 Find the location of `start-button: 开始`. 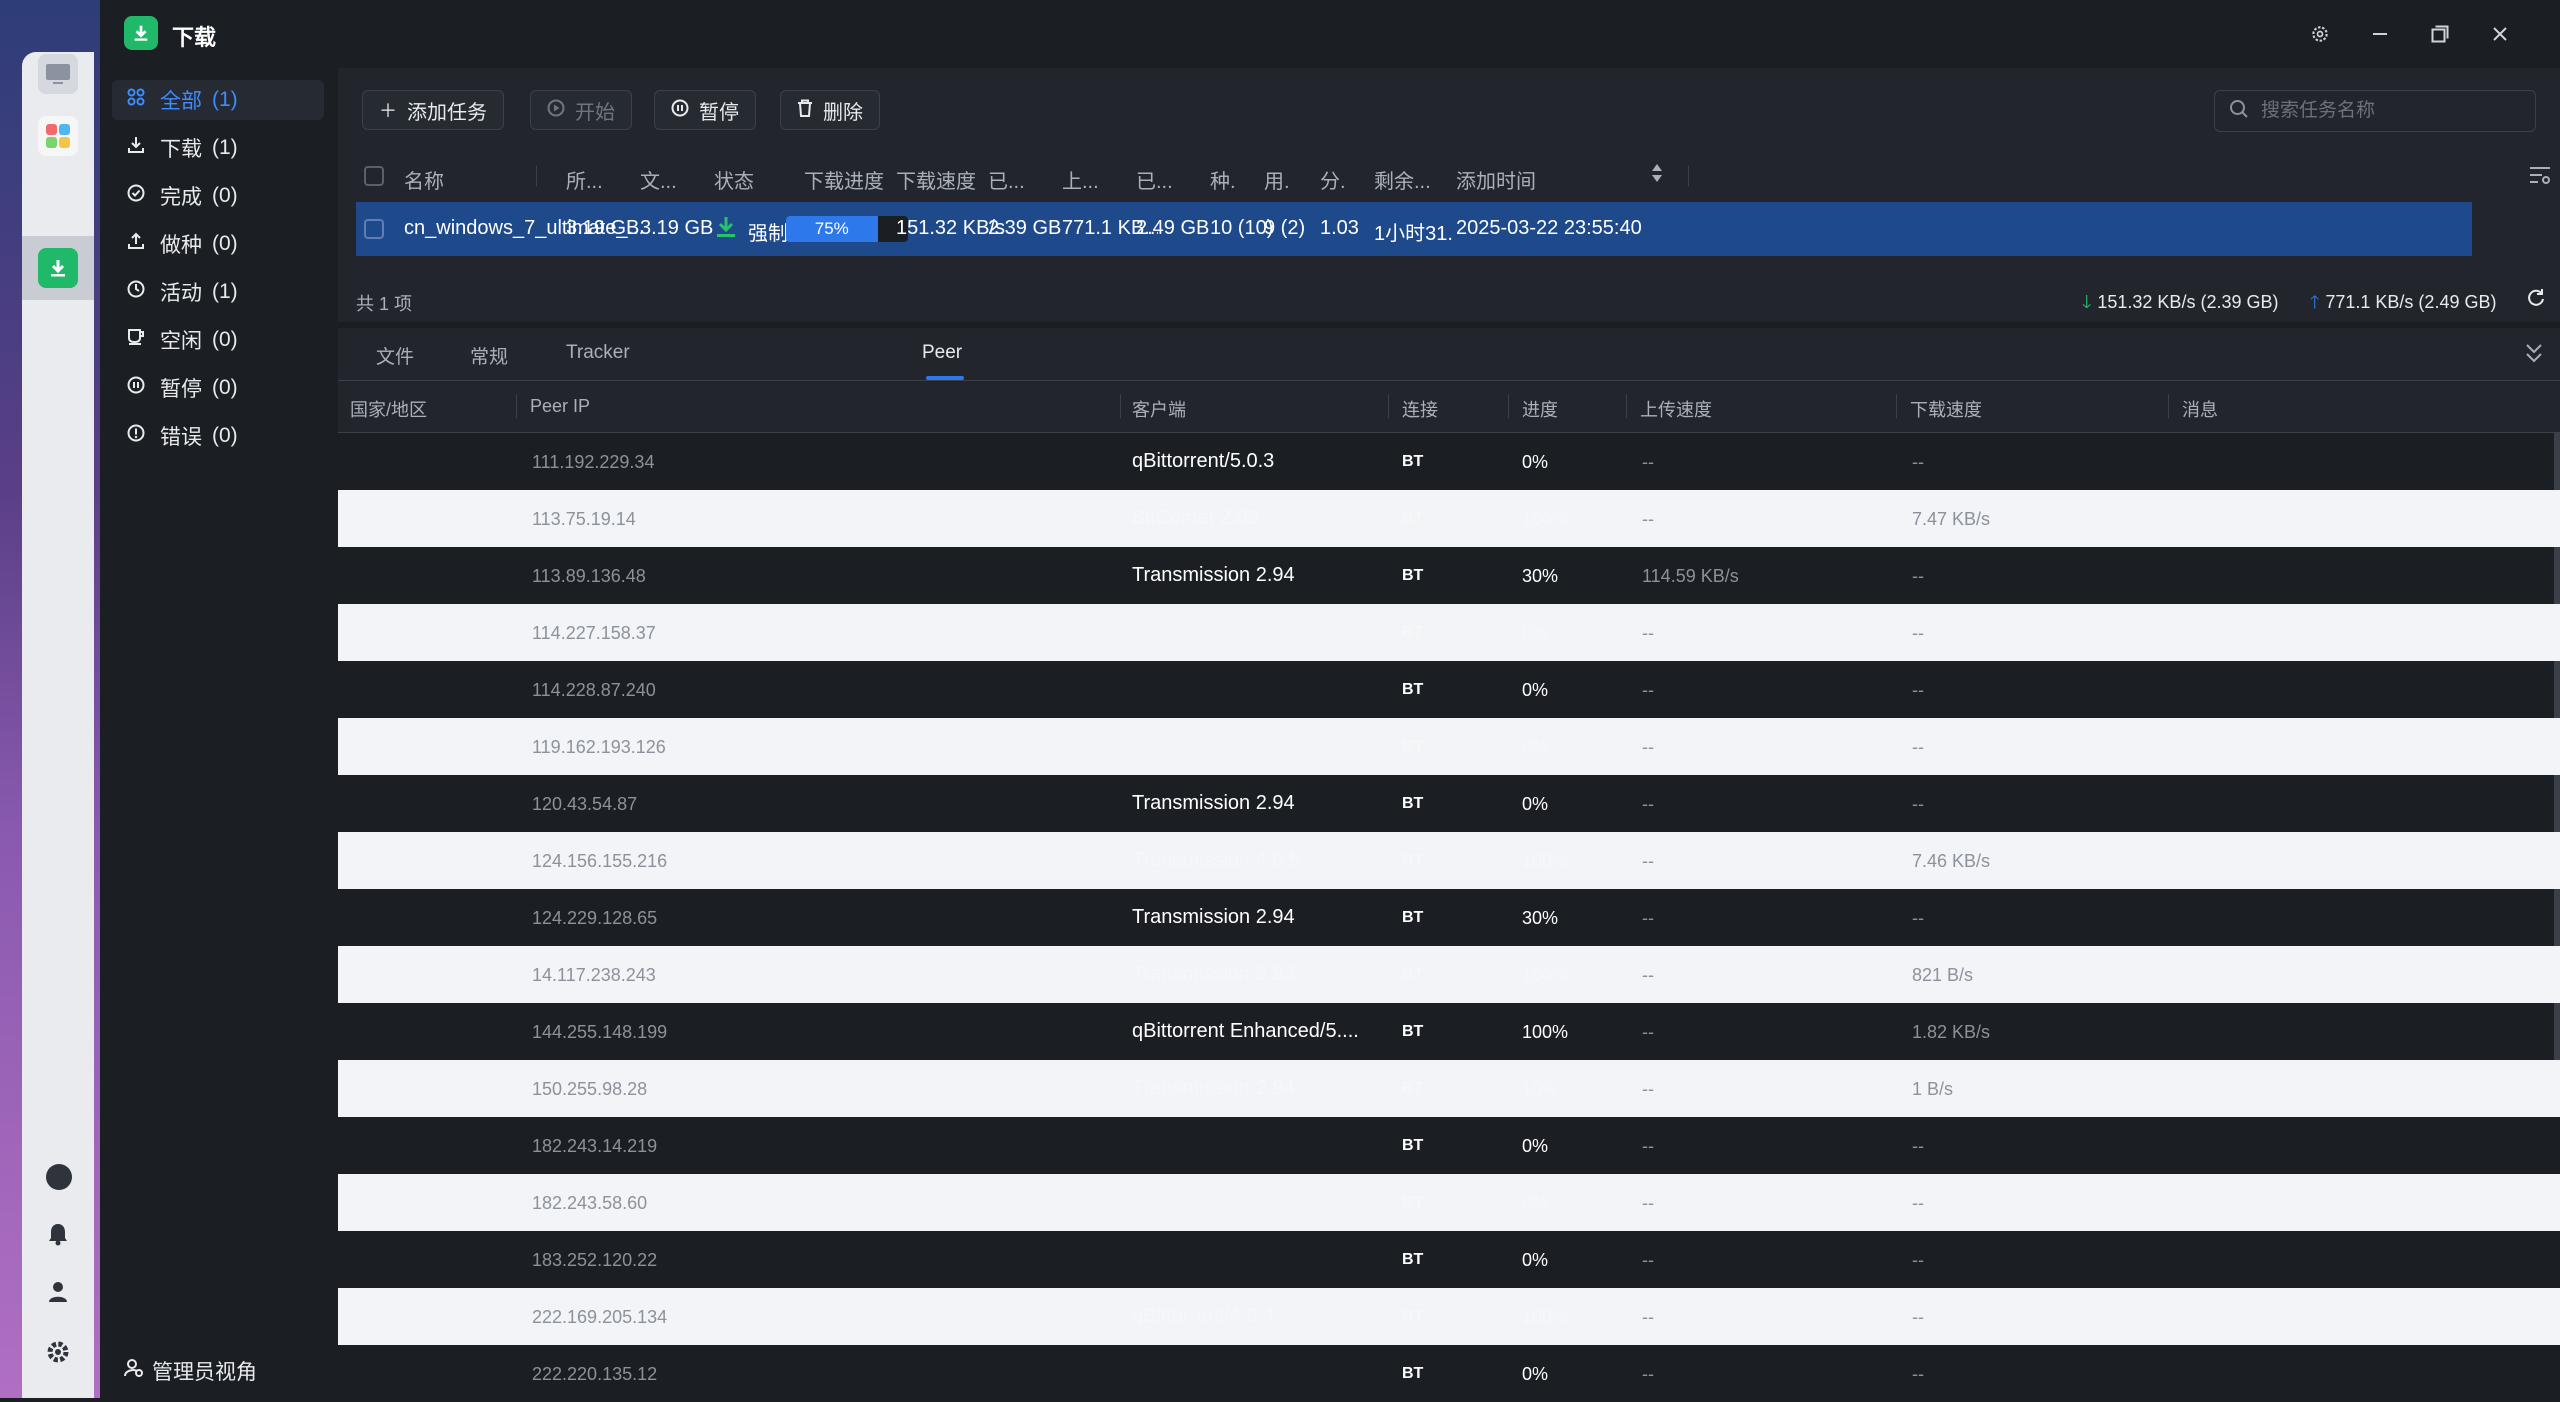

start-button: 开始 is located at coordinates (581, 110).